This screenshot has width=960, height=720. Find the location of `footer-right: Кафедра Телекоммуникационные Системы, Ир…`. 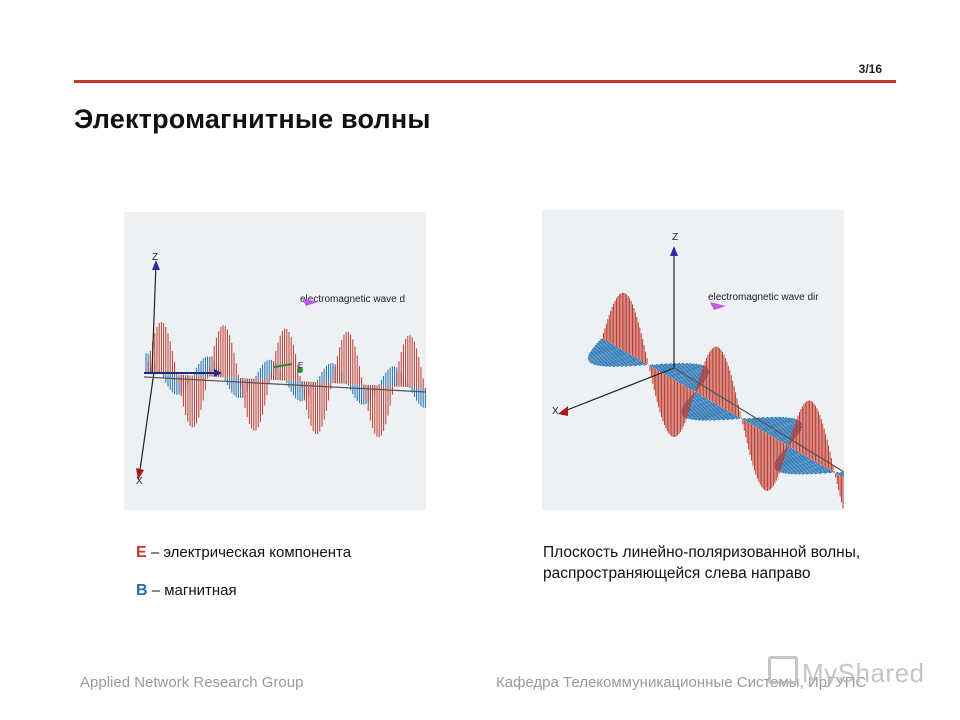

footer-right: Кафедра Телекоммуникационные Системы, Ир… is located at coordinates (681, 682).